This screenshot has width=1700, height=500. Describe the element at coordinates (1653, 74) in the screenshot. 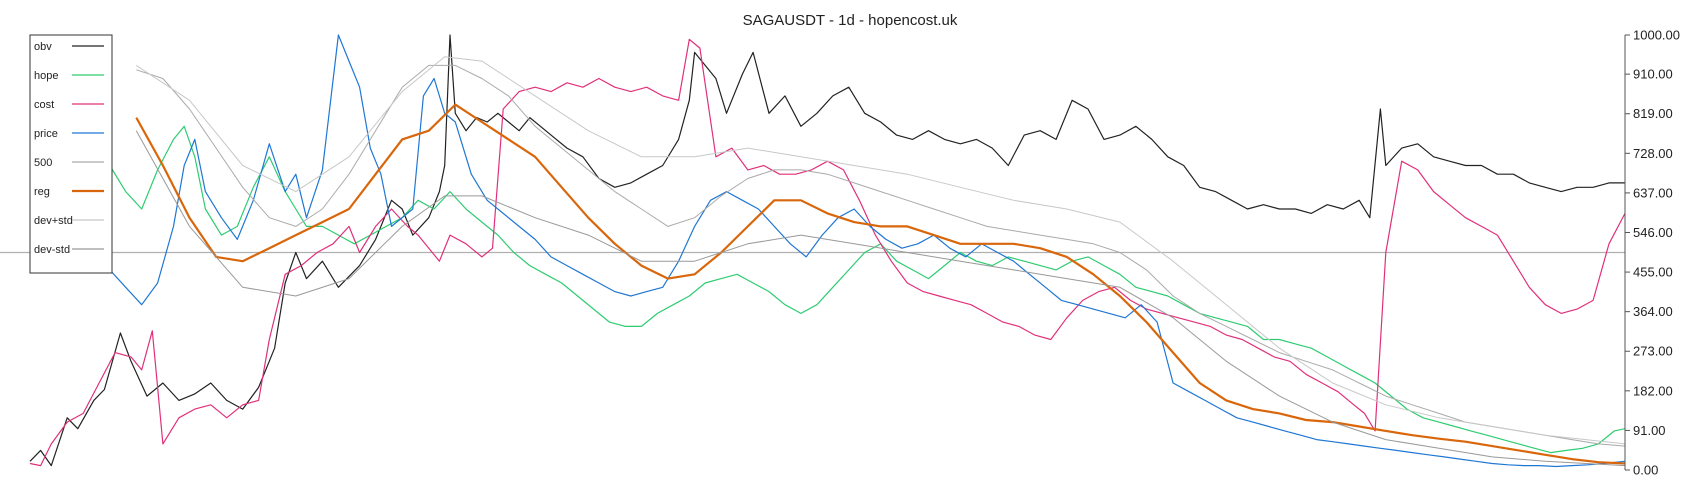

I see `y-tick-label: 910.00` at that location.